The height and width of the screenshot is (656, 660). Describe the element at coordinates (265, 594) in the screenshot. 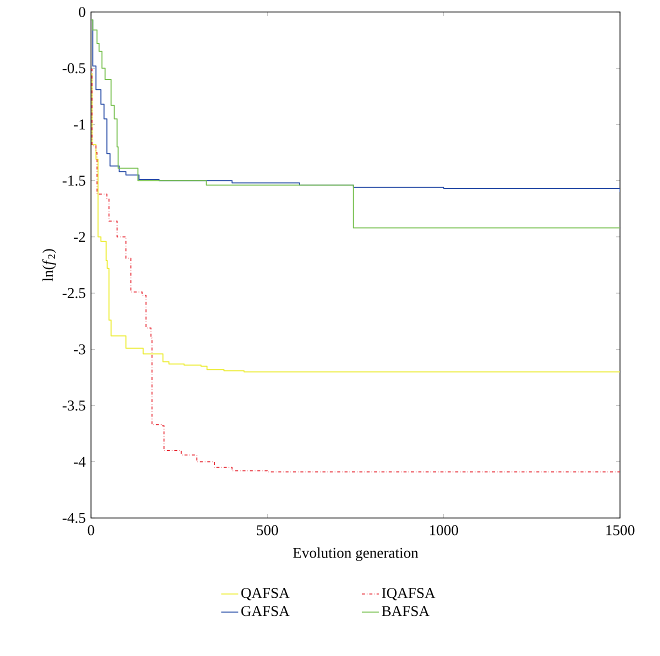

I see `legend-label: QAFSA` at that location.